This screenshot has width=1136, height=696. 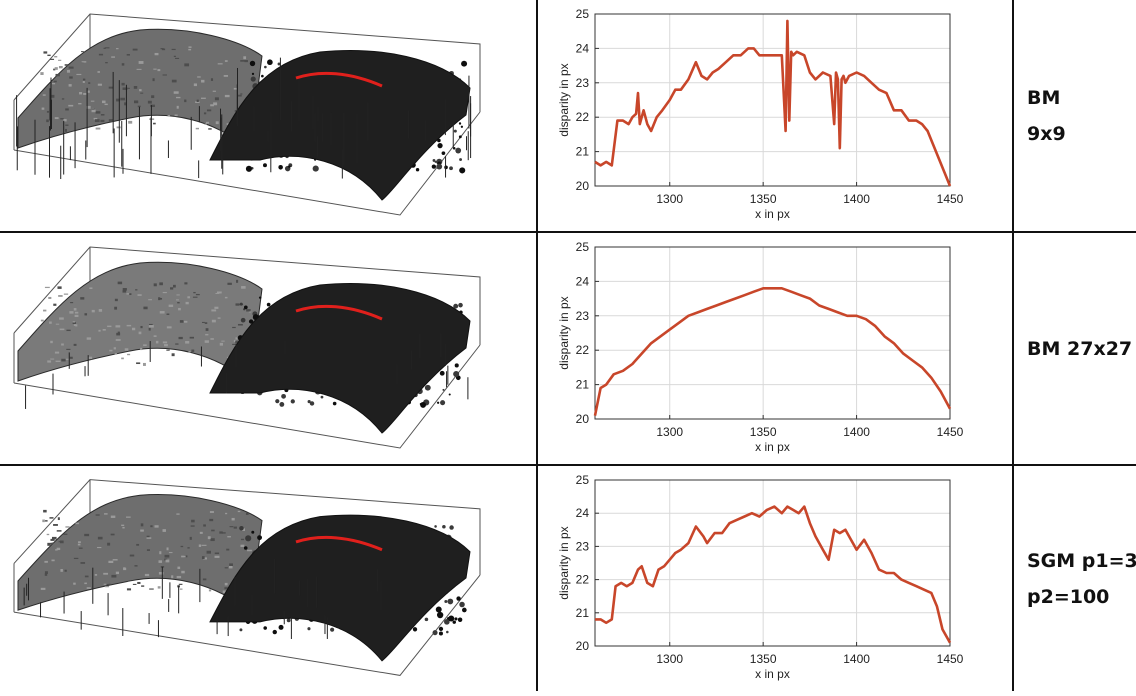 What do you see at coordinates (1068, 596) in the screenshot?
I see `method-label-line: p2=100` at bounding box center [1068, 596].